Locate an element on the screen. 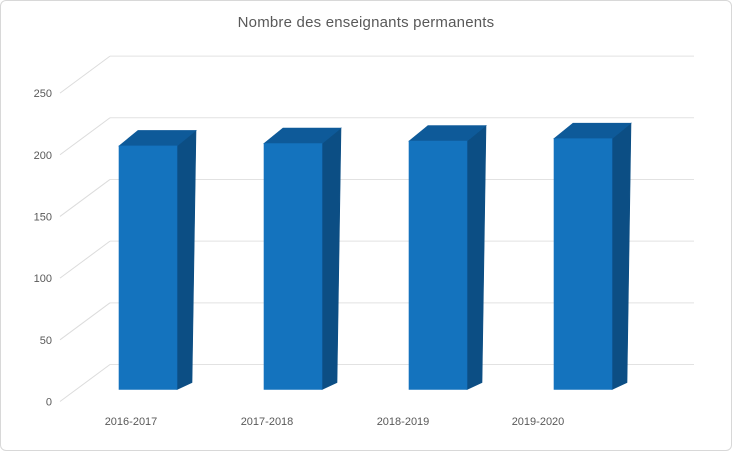 The height and width of the screenshot is (451, 732). x-category-label: 2019-2020 is located at coordinates (538, 422).